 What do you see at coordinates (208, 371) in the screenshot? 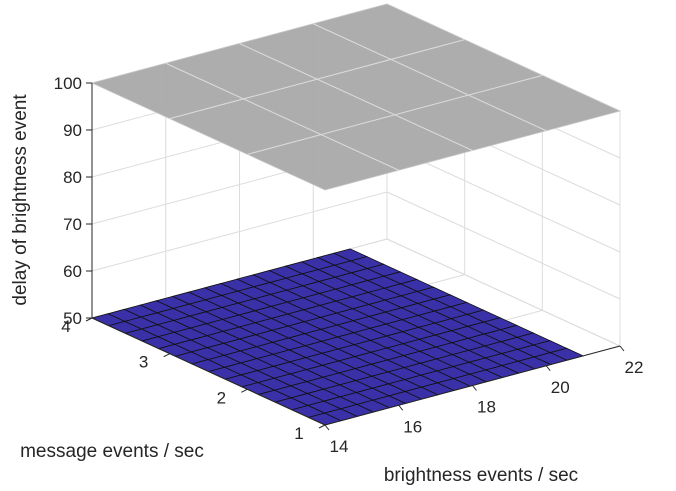
I see `y-axis-line` at bounding box center [208, 371].